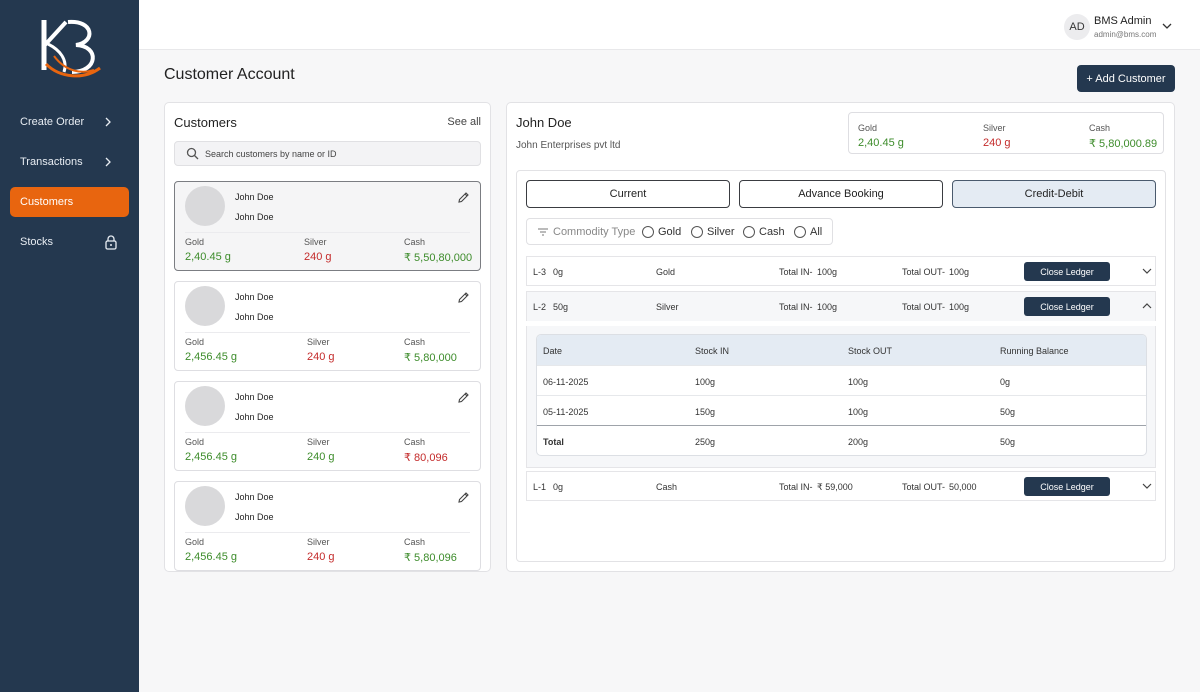 The width and height of the screenshot is (1200, 692). I want to click on radio-label: Cash, so click(772, 232).